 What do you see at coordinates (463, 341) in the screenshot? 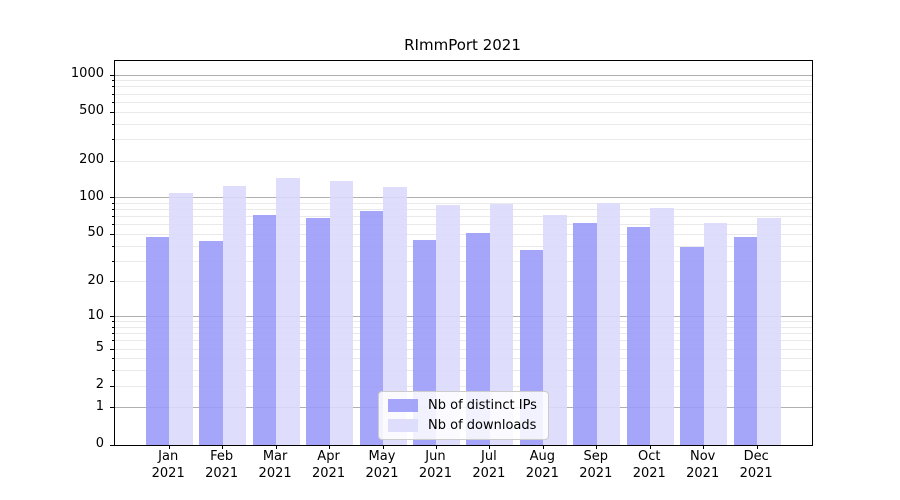
I see `gridline-y-6-minor` at bounding box center [463, 341].